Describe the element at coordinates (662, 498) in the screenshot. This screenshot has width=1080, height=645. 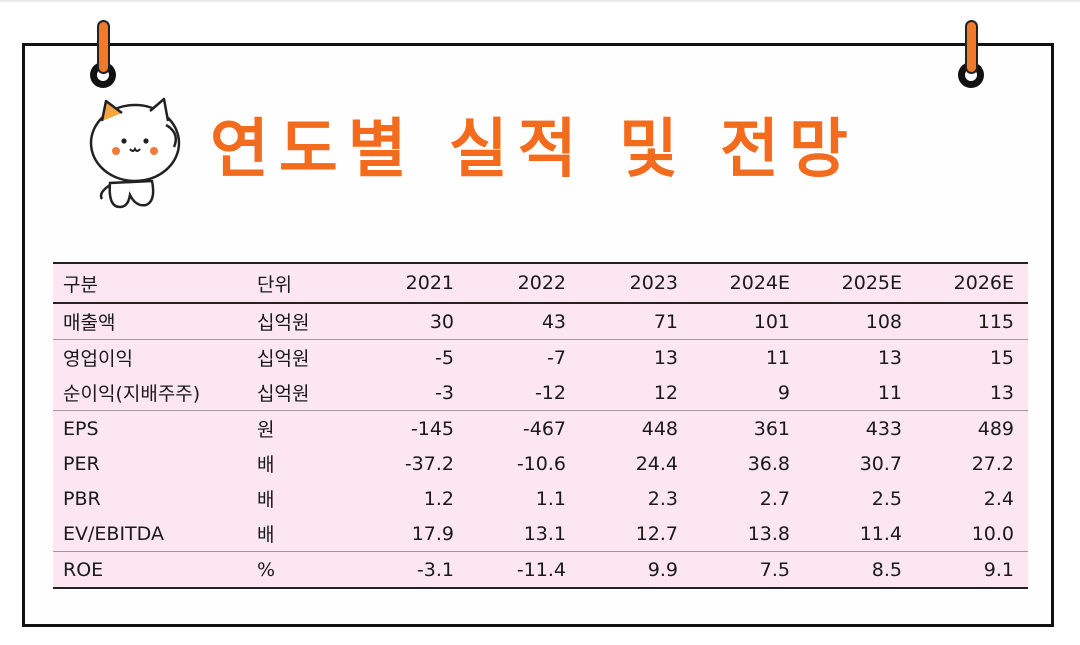
I see `value-cell: 2.3` at that location.